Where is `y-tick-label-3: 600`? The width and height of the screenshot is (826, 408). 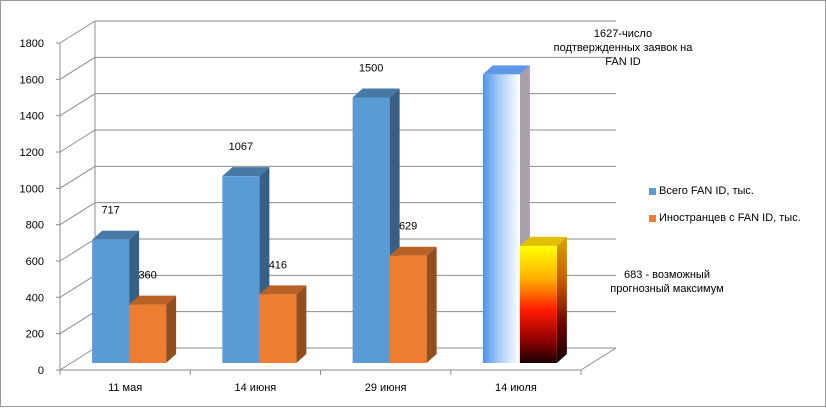 y-tick-label-3: 600 is located at coordinates (35, 262).